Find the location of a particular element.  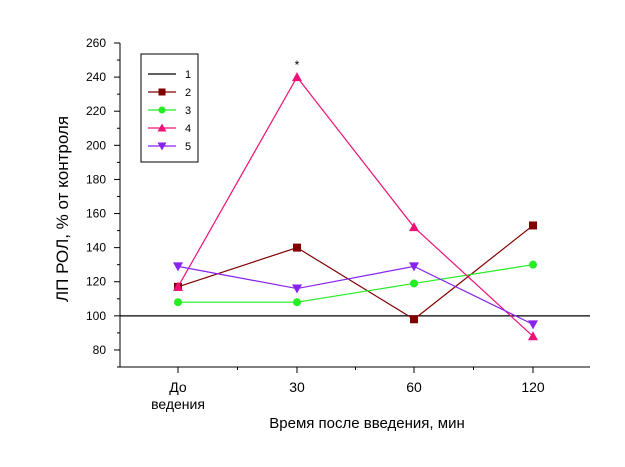

y-tick-label: 120 is located at coordinates (96, 282).